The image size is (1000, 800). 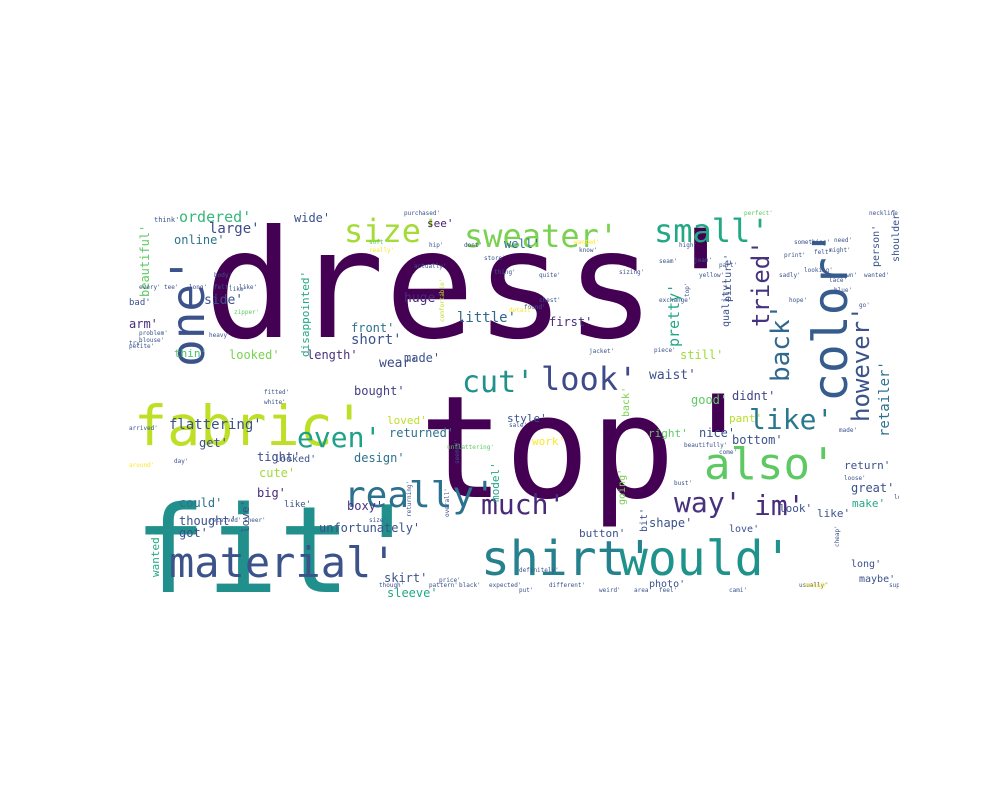 I want to click on word-cloud-word: store', so click(x=495, y=258).